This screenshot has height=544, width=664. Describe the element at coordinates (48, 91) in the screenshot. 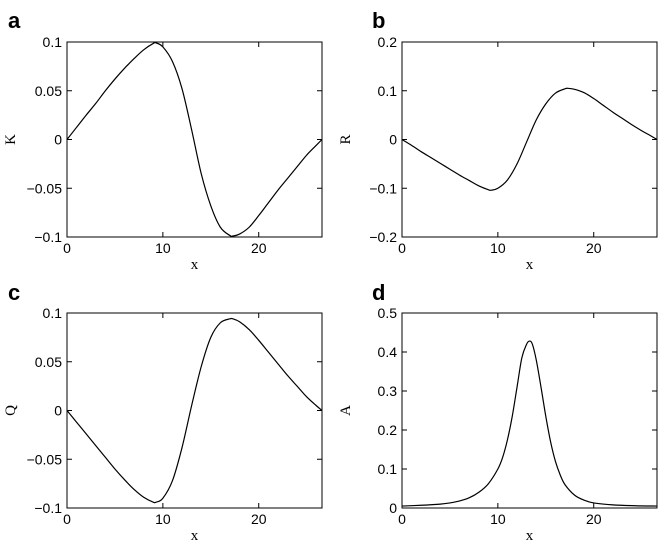

I see `panel-a-ytick-label: 0.05` at that location.